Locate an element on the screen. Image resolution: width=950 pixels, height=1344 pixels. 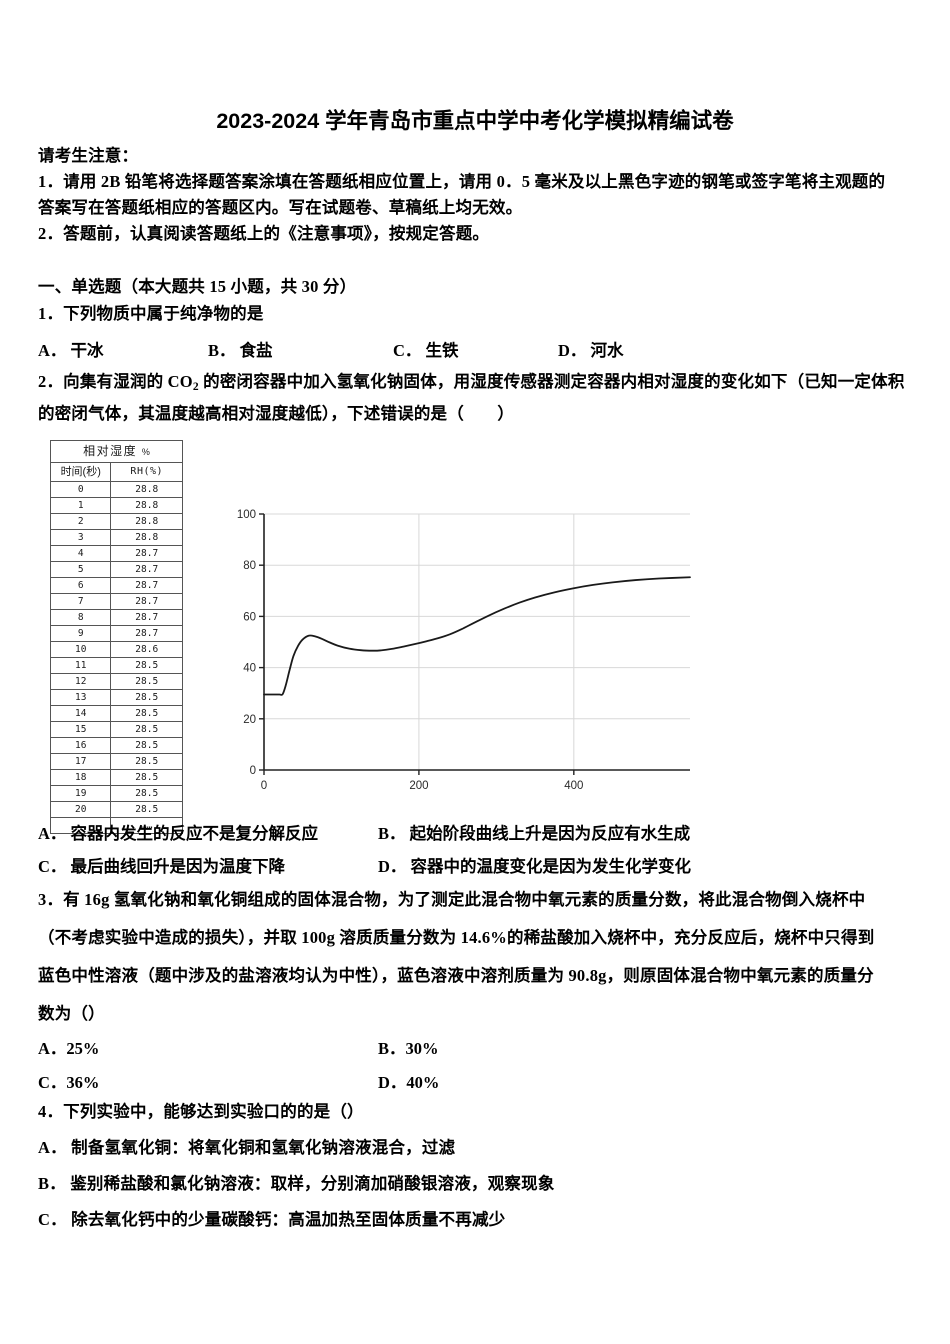
question-3-stem-line-4: 数为（） is located at coordinates (71, 1013).